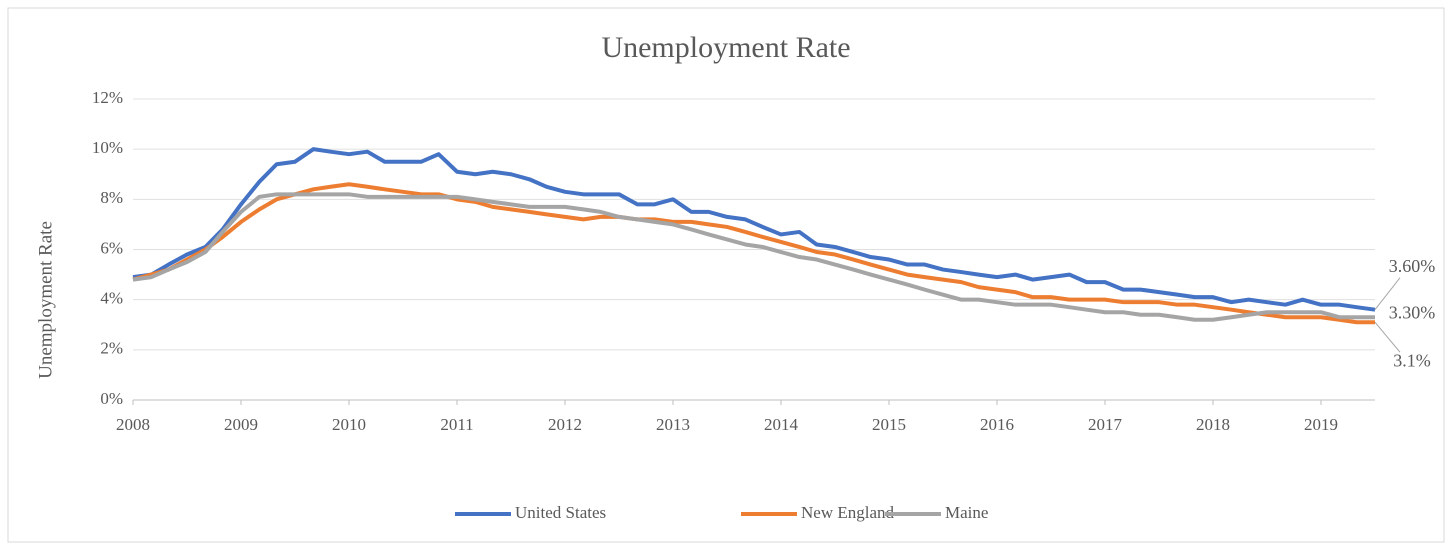 This screenshot has width=1452, height=550. Describe the element at coordinates (1412, 360) in the screenshot. I see `data-label: 3.1%` at that location.